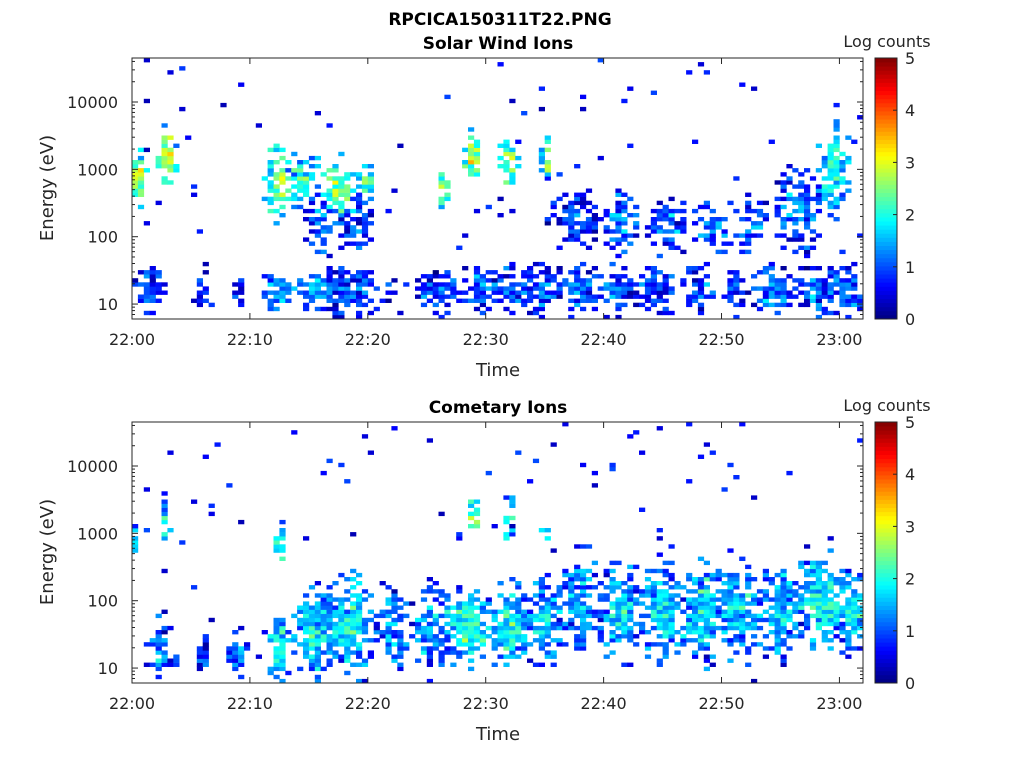 The height and width of the screenshot is (768, 1024). I want to click on colorbar-tick-label: 2, so click(910, 215).